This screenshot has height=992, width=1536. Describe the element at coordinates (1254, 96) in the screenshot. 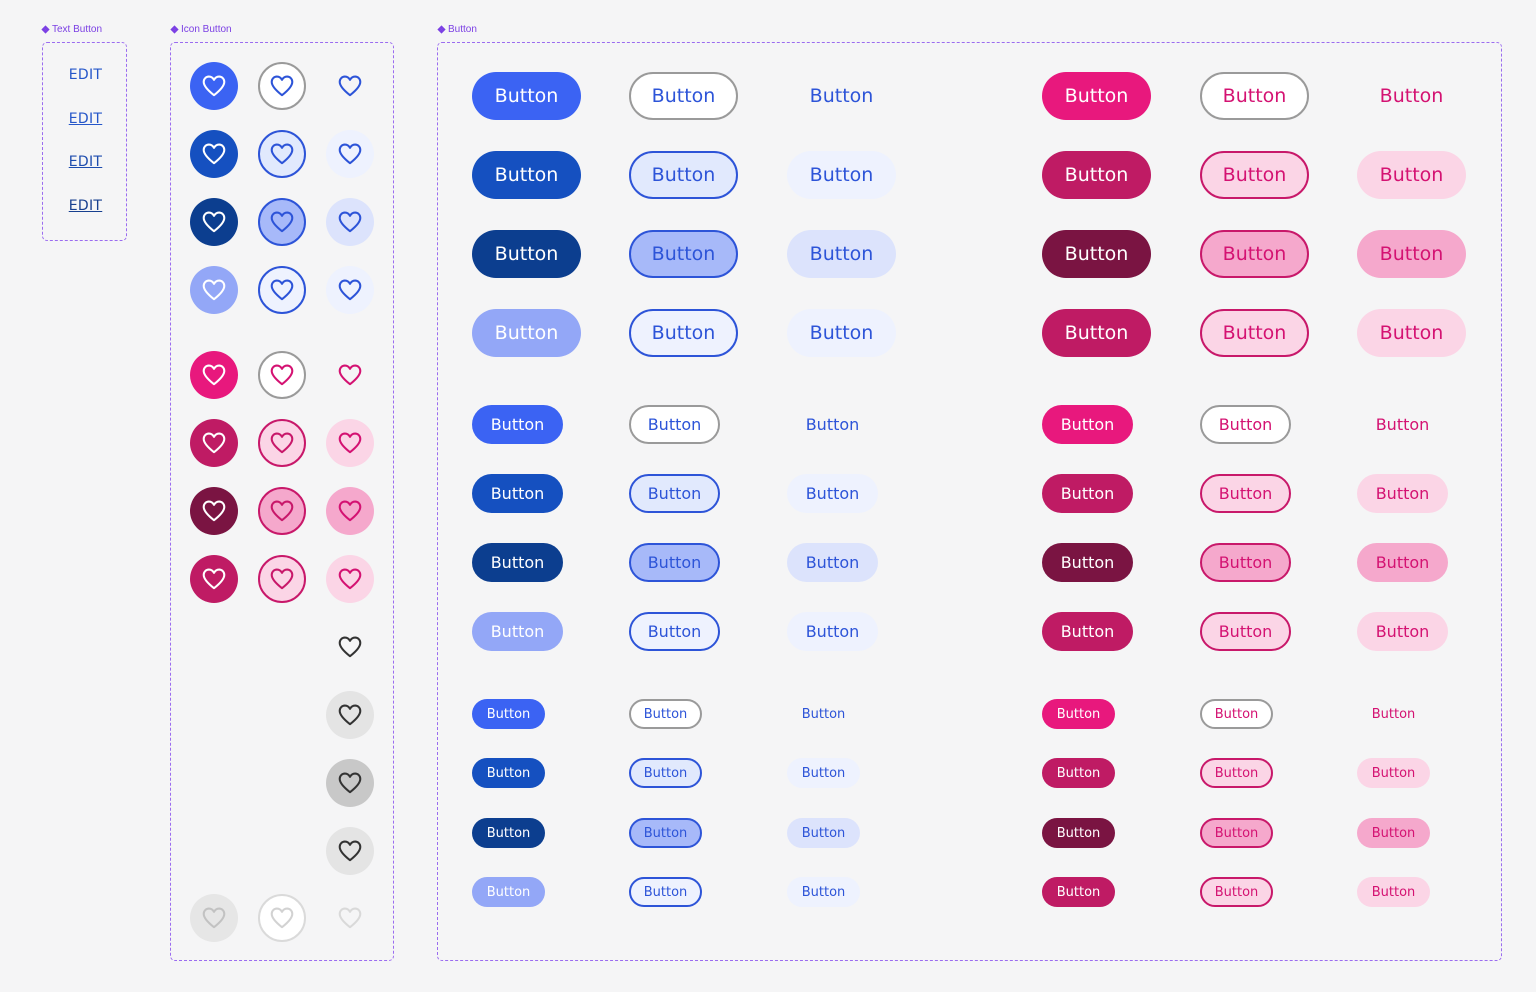

I see `large-outlined-pink-button-default: Button` at that location.